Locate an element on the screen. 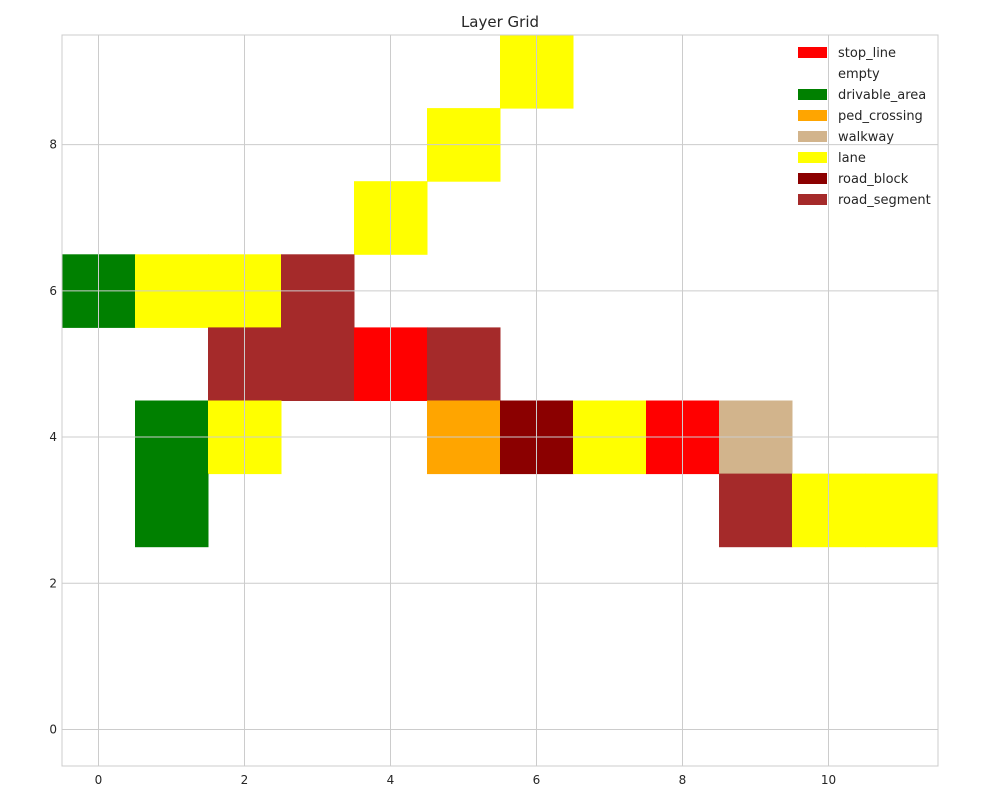 This screenshot has height=800, width=1000. legend-entry-walkway: walkway is located at coordinates (846, 137).